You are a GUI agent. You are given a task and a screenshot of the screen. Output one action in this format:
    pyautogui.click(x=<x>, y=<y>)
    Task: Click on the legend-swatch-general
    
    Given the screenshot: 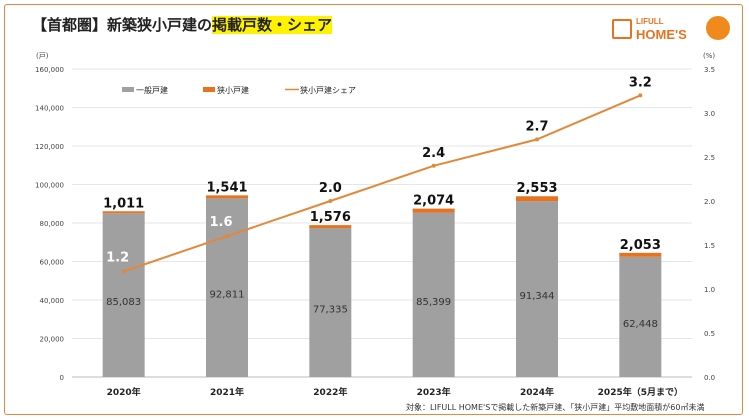 What is the action you would take?
    pyautogui.click(x=128, y=89)
    